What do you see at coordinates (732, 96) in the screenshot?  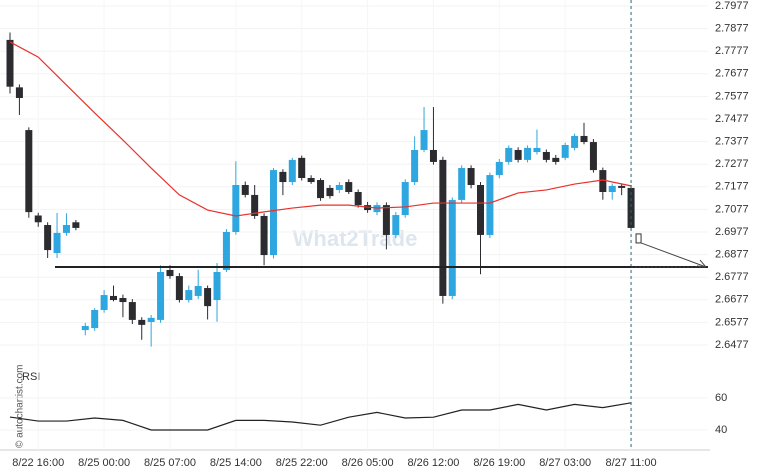 I see `y-tick-label: 2.7577` at bounding box center [732, 96].